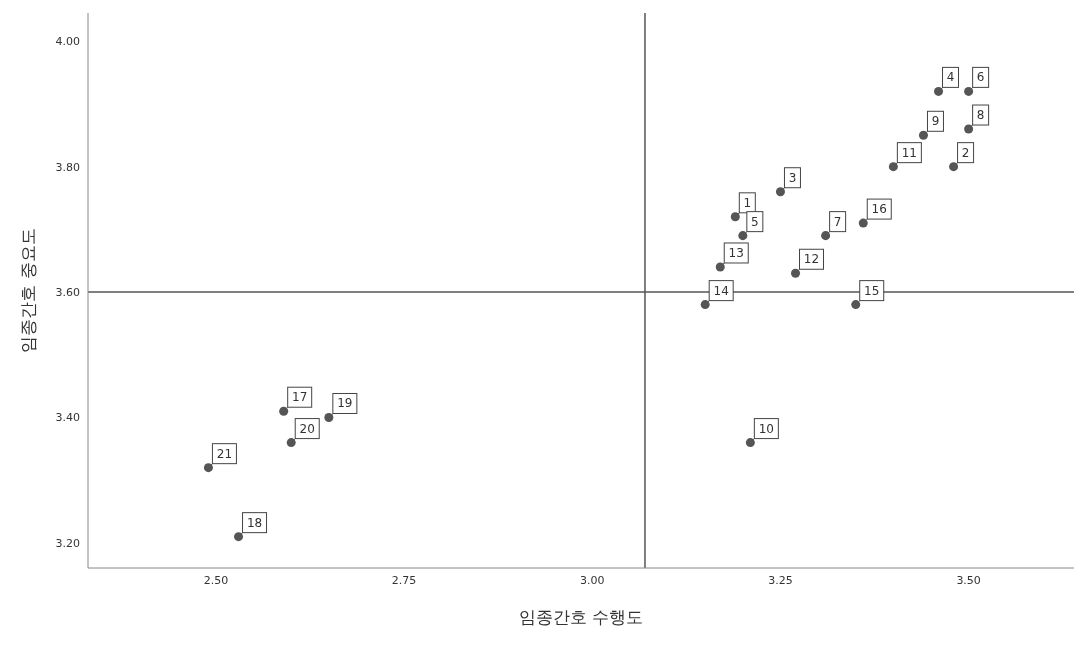 Image resolution: width=1090 pixels, height=645 pixels. I want to click on annotation: 14, so click(721, 290).